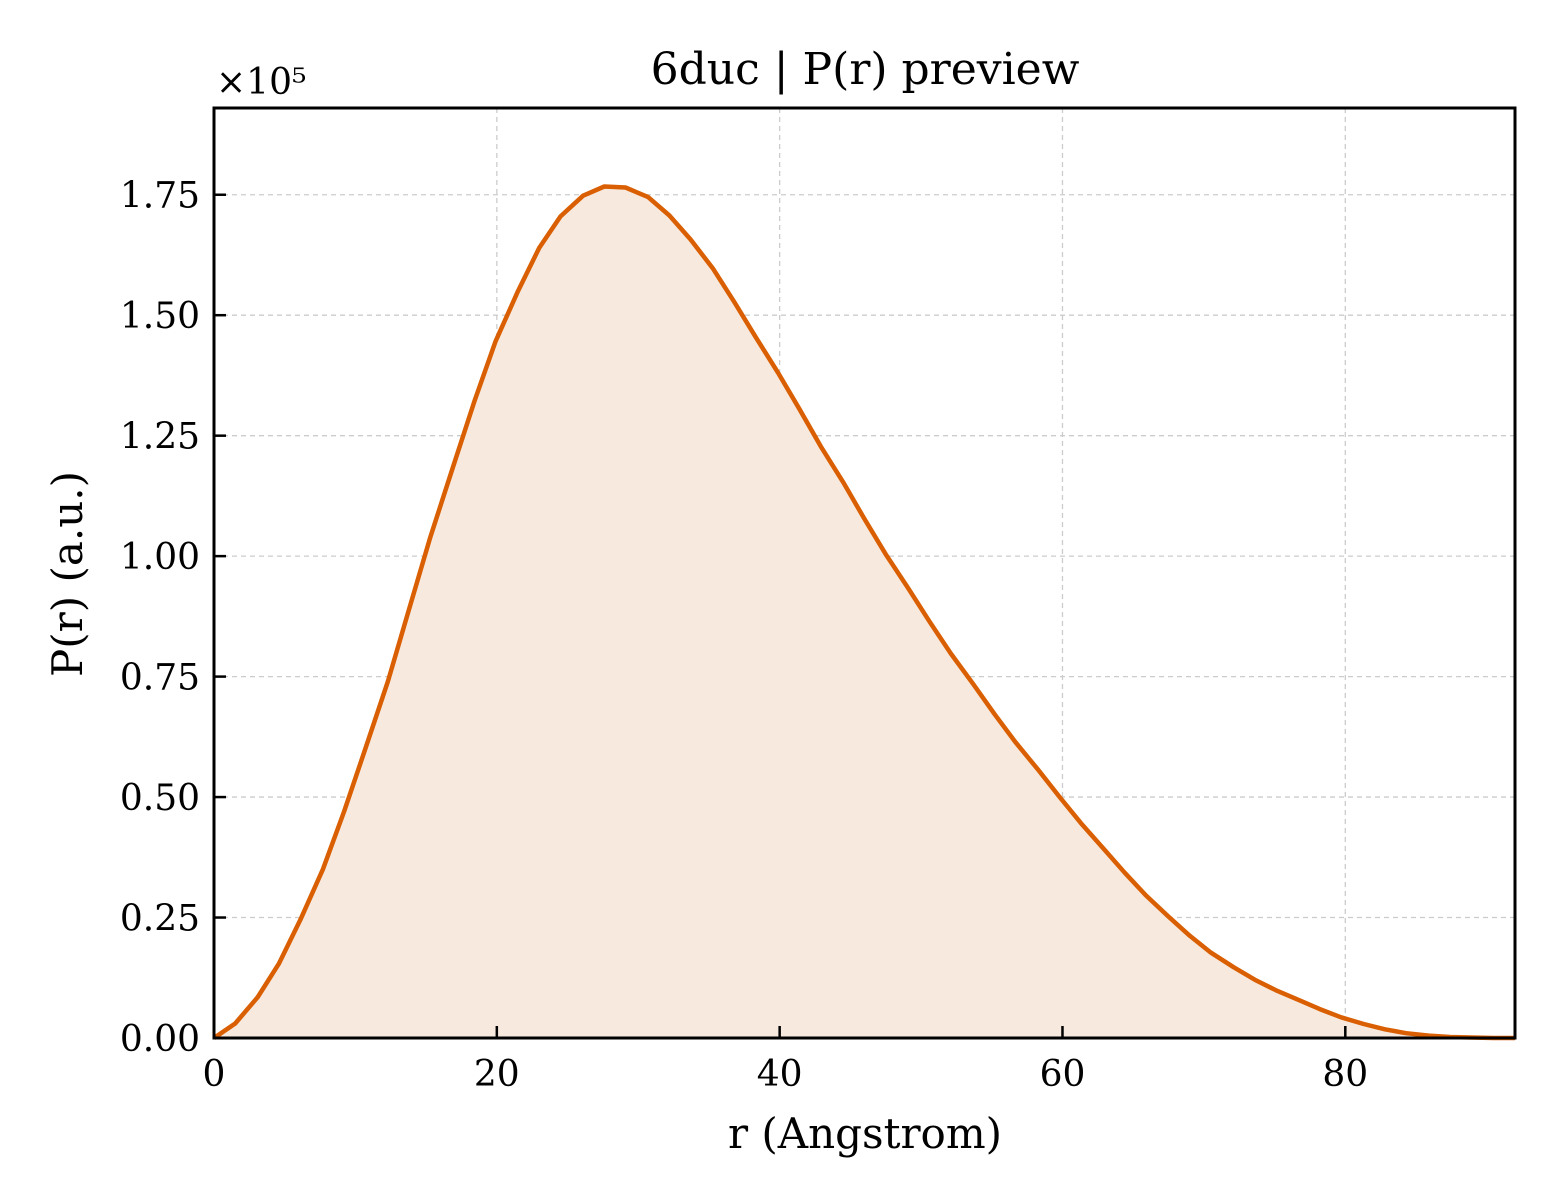 This screenshot has height=1200, width=1560. What do you see at coordinates (160, 316) in the screenshot?
I see `y-tick-label: 1.50` at bounding box center [160, 316].